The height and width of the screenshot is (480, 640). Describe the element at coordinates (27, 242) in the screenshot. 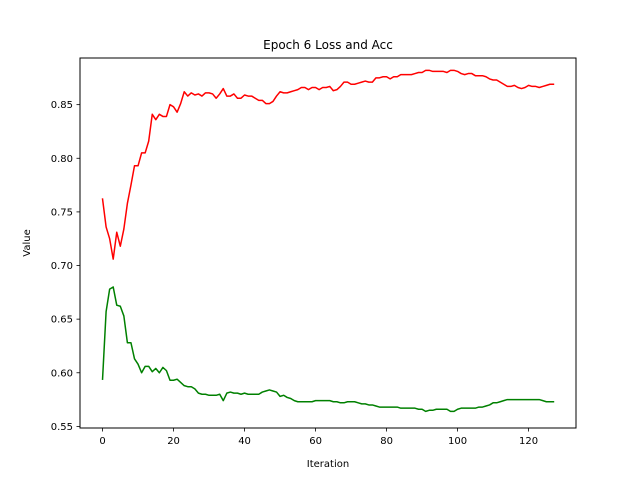

I see `y-axis-label: Value` at that location.